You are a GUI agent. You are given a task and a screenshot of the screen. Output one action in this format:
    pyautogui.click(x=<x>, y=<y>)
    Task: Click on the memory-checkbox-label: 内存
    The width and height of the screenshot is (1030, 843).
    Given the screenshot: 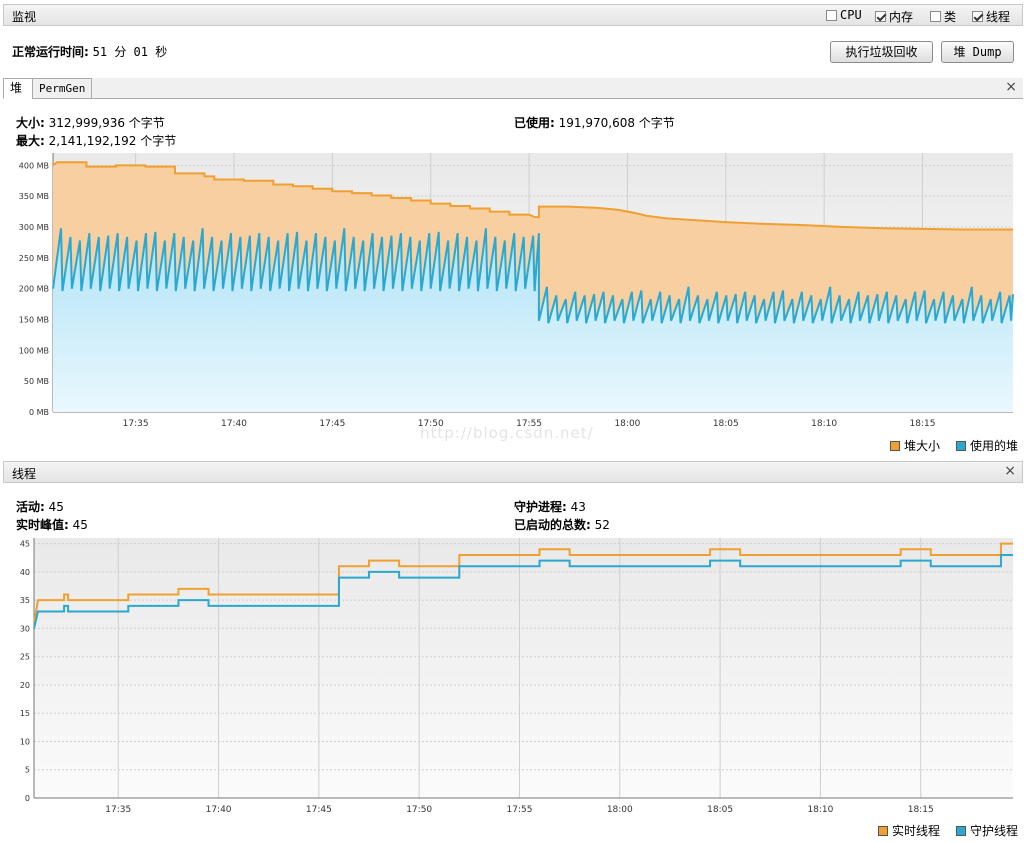 What is the action you would take?
    pyautogui.click(x=901, y=17)
    